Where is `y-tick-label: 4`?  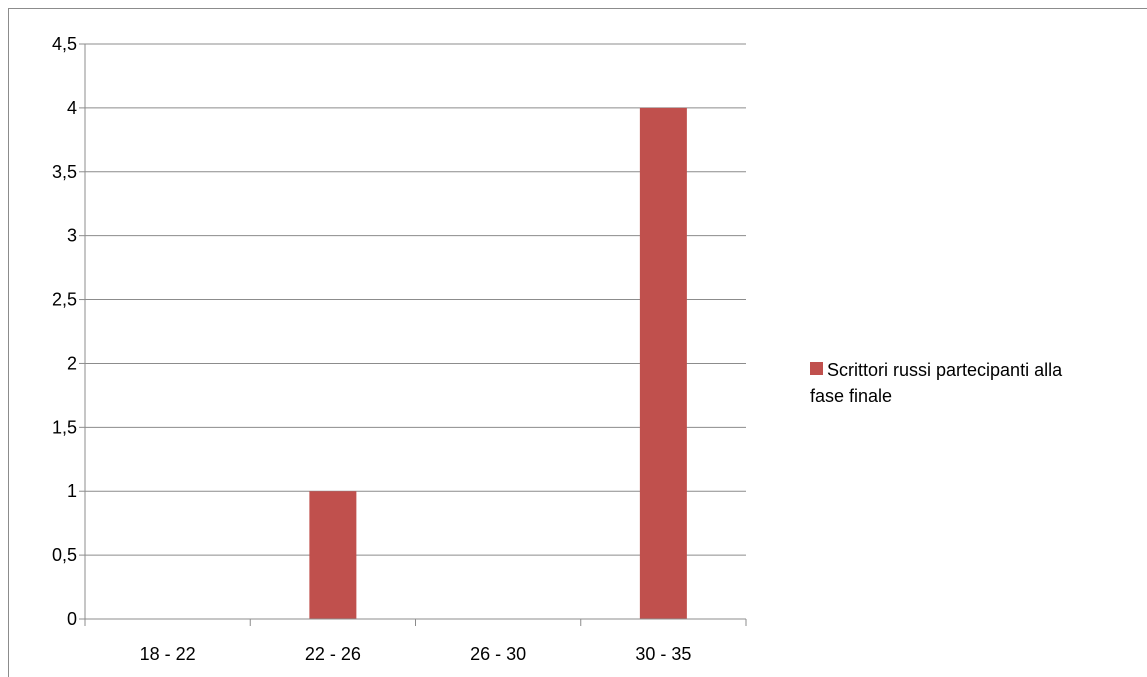
y-tick-label: 4 is located at coordinates (72, 108).